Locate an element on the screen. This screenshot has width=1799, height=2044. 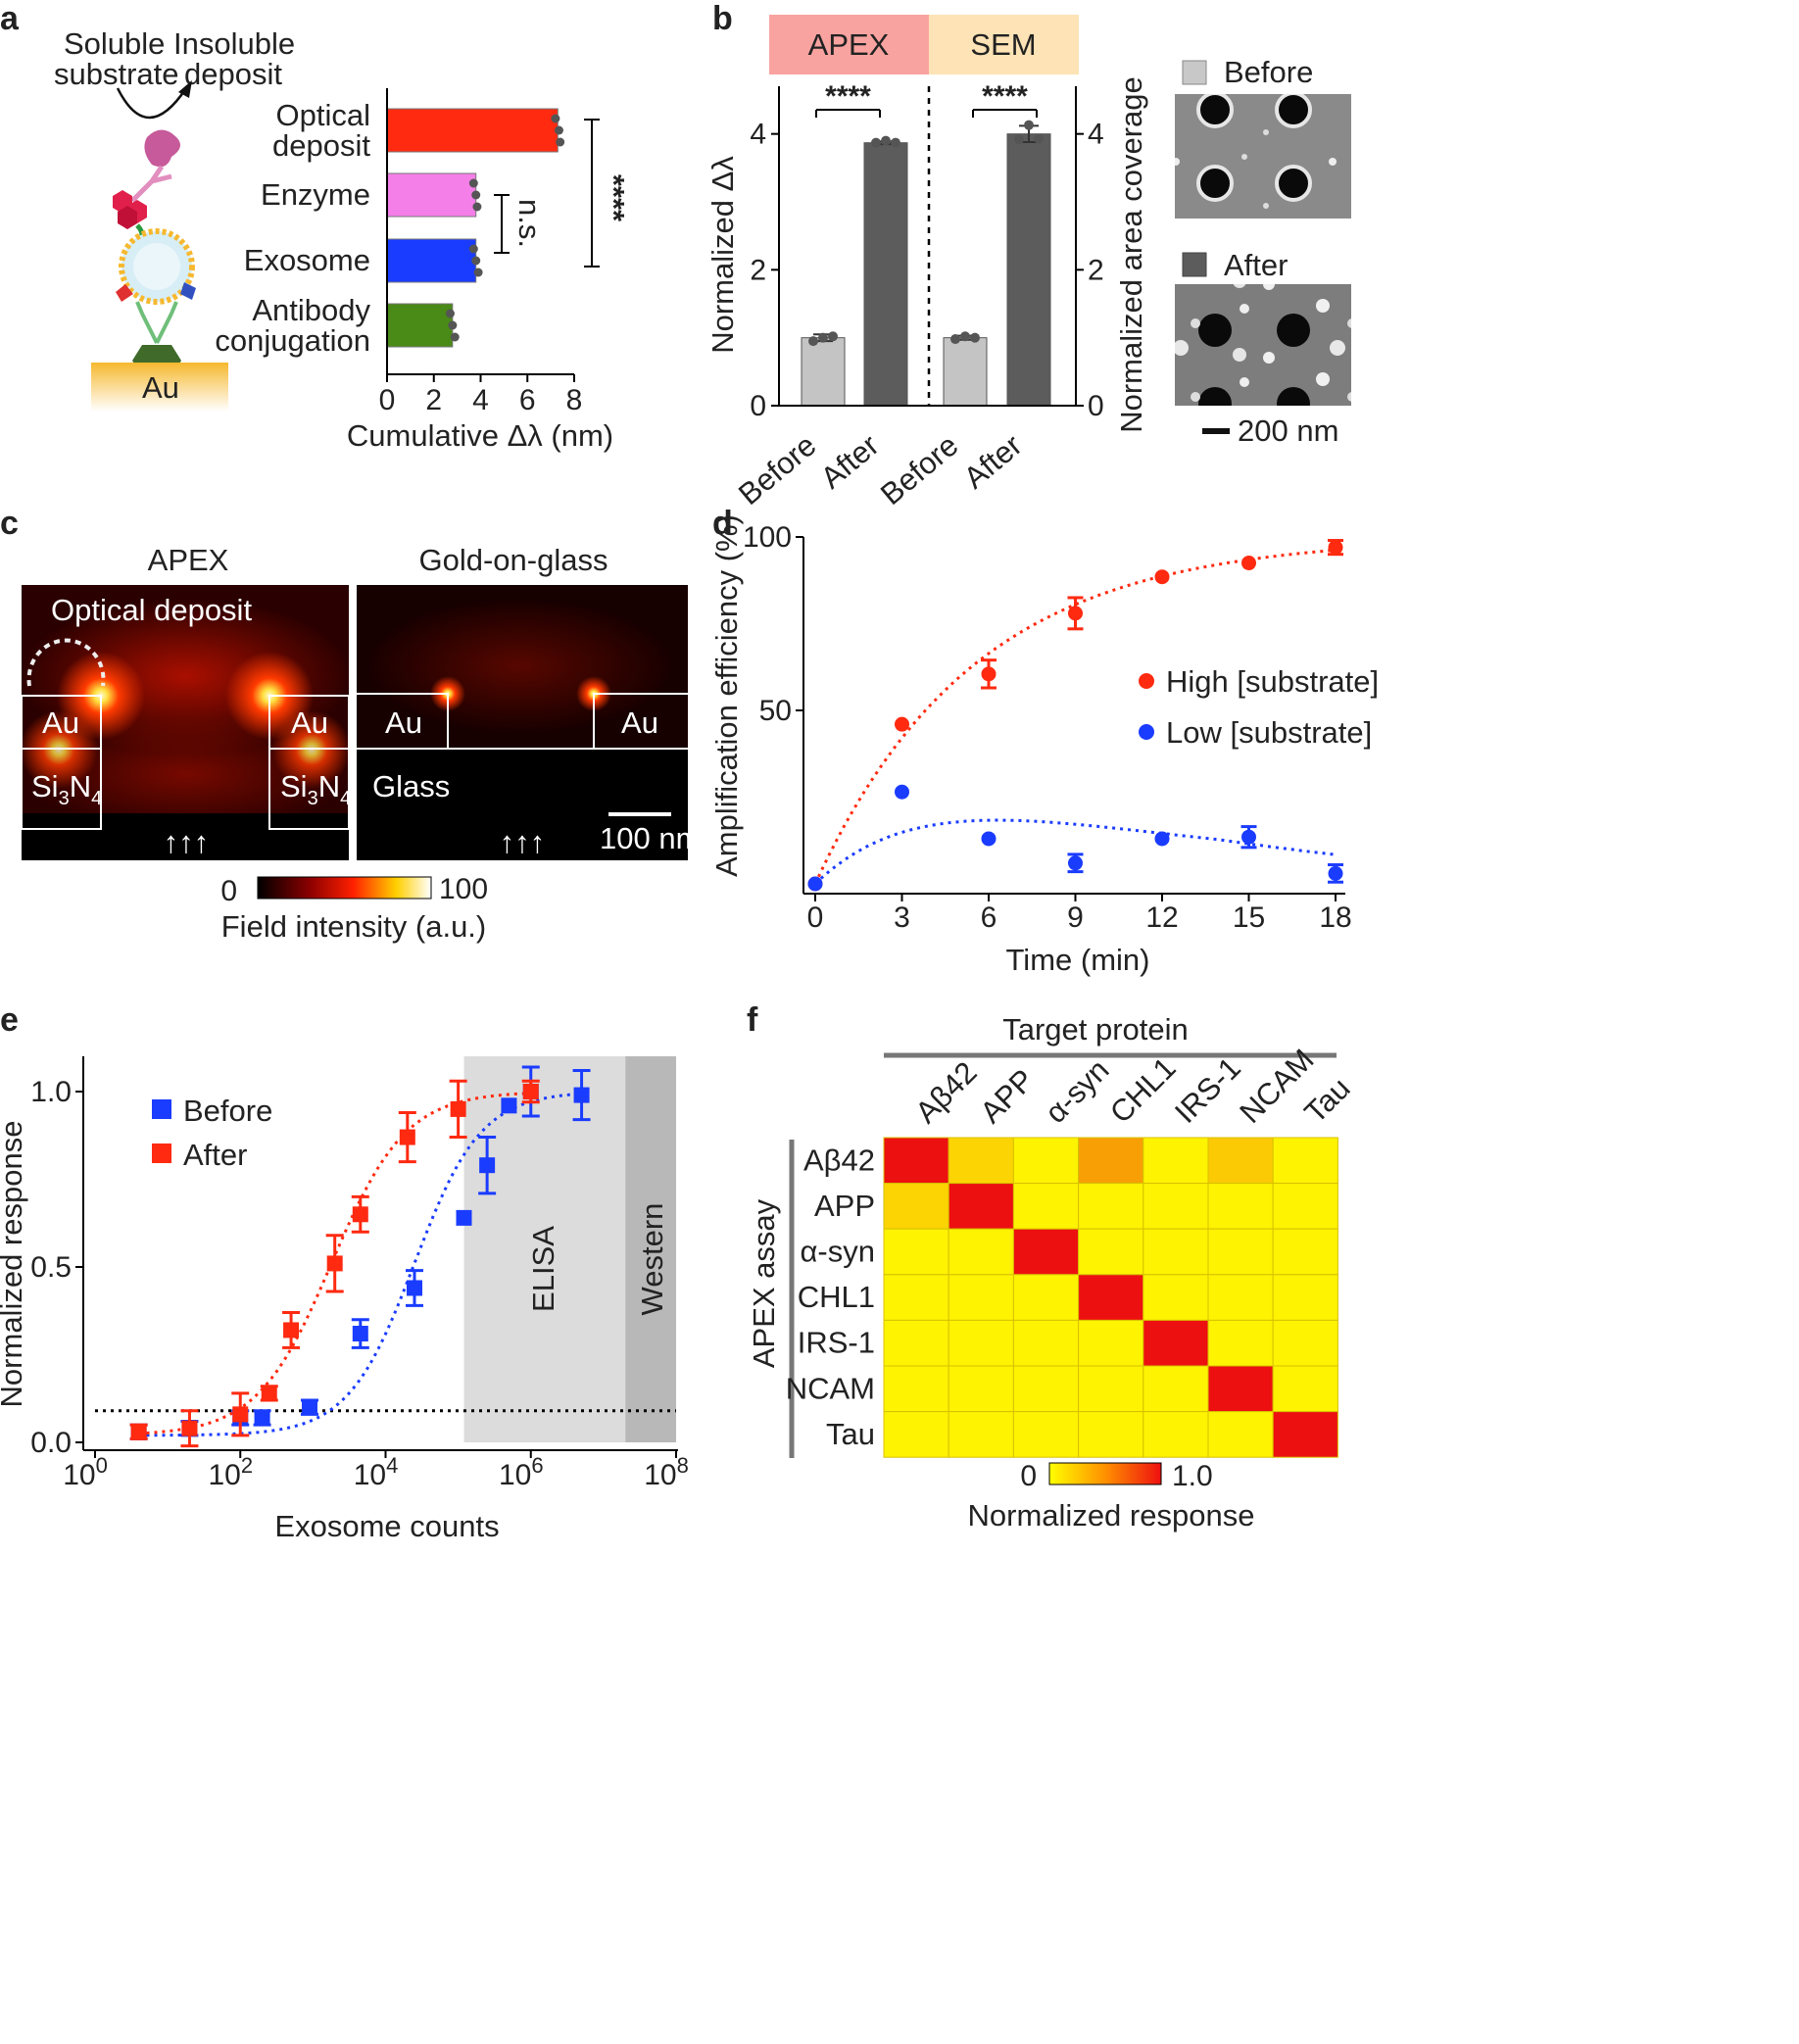
apex-field-map: Optical deposit Au Au Si3N4 Si3N4 ↑↑↑ is located at coordinates (186, 723).